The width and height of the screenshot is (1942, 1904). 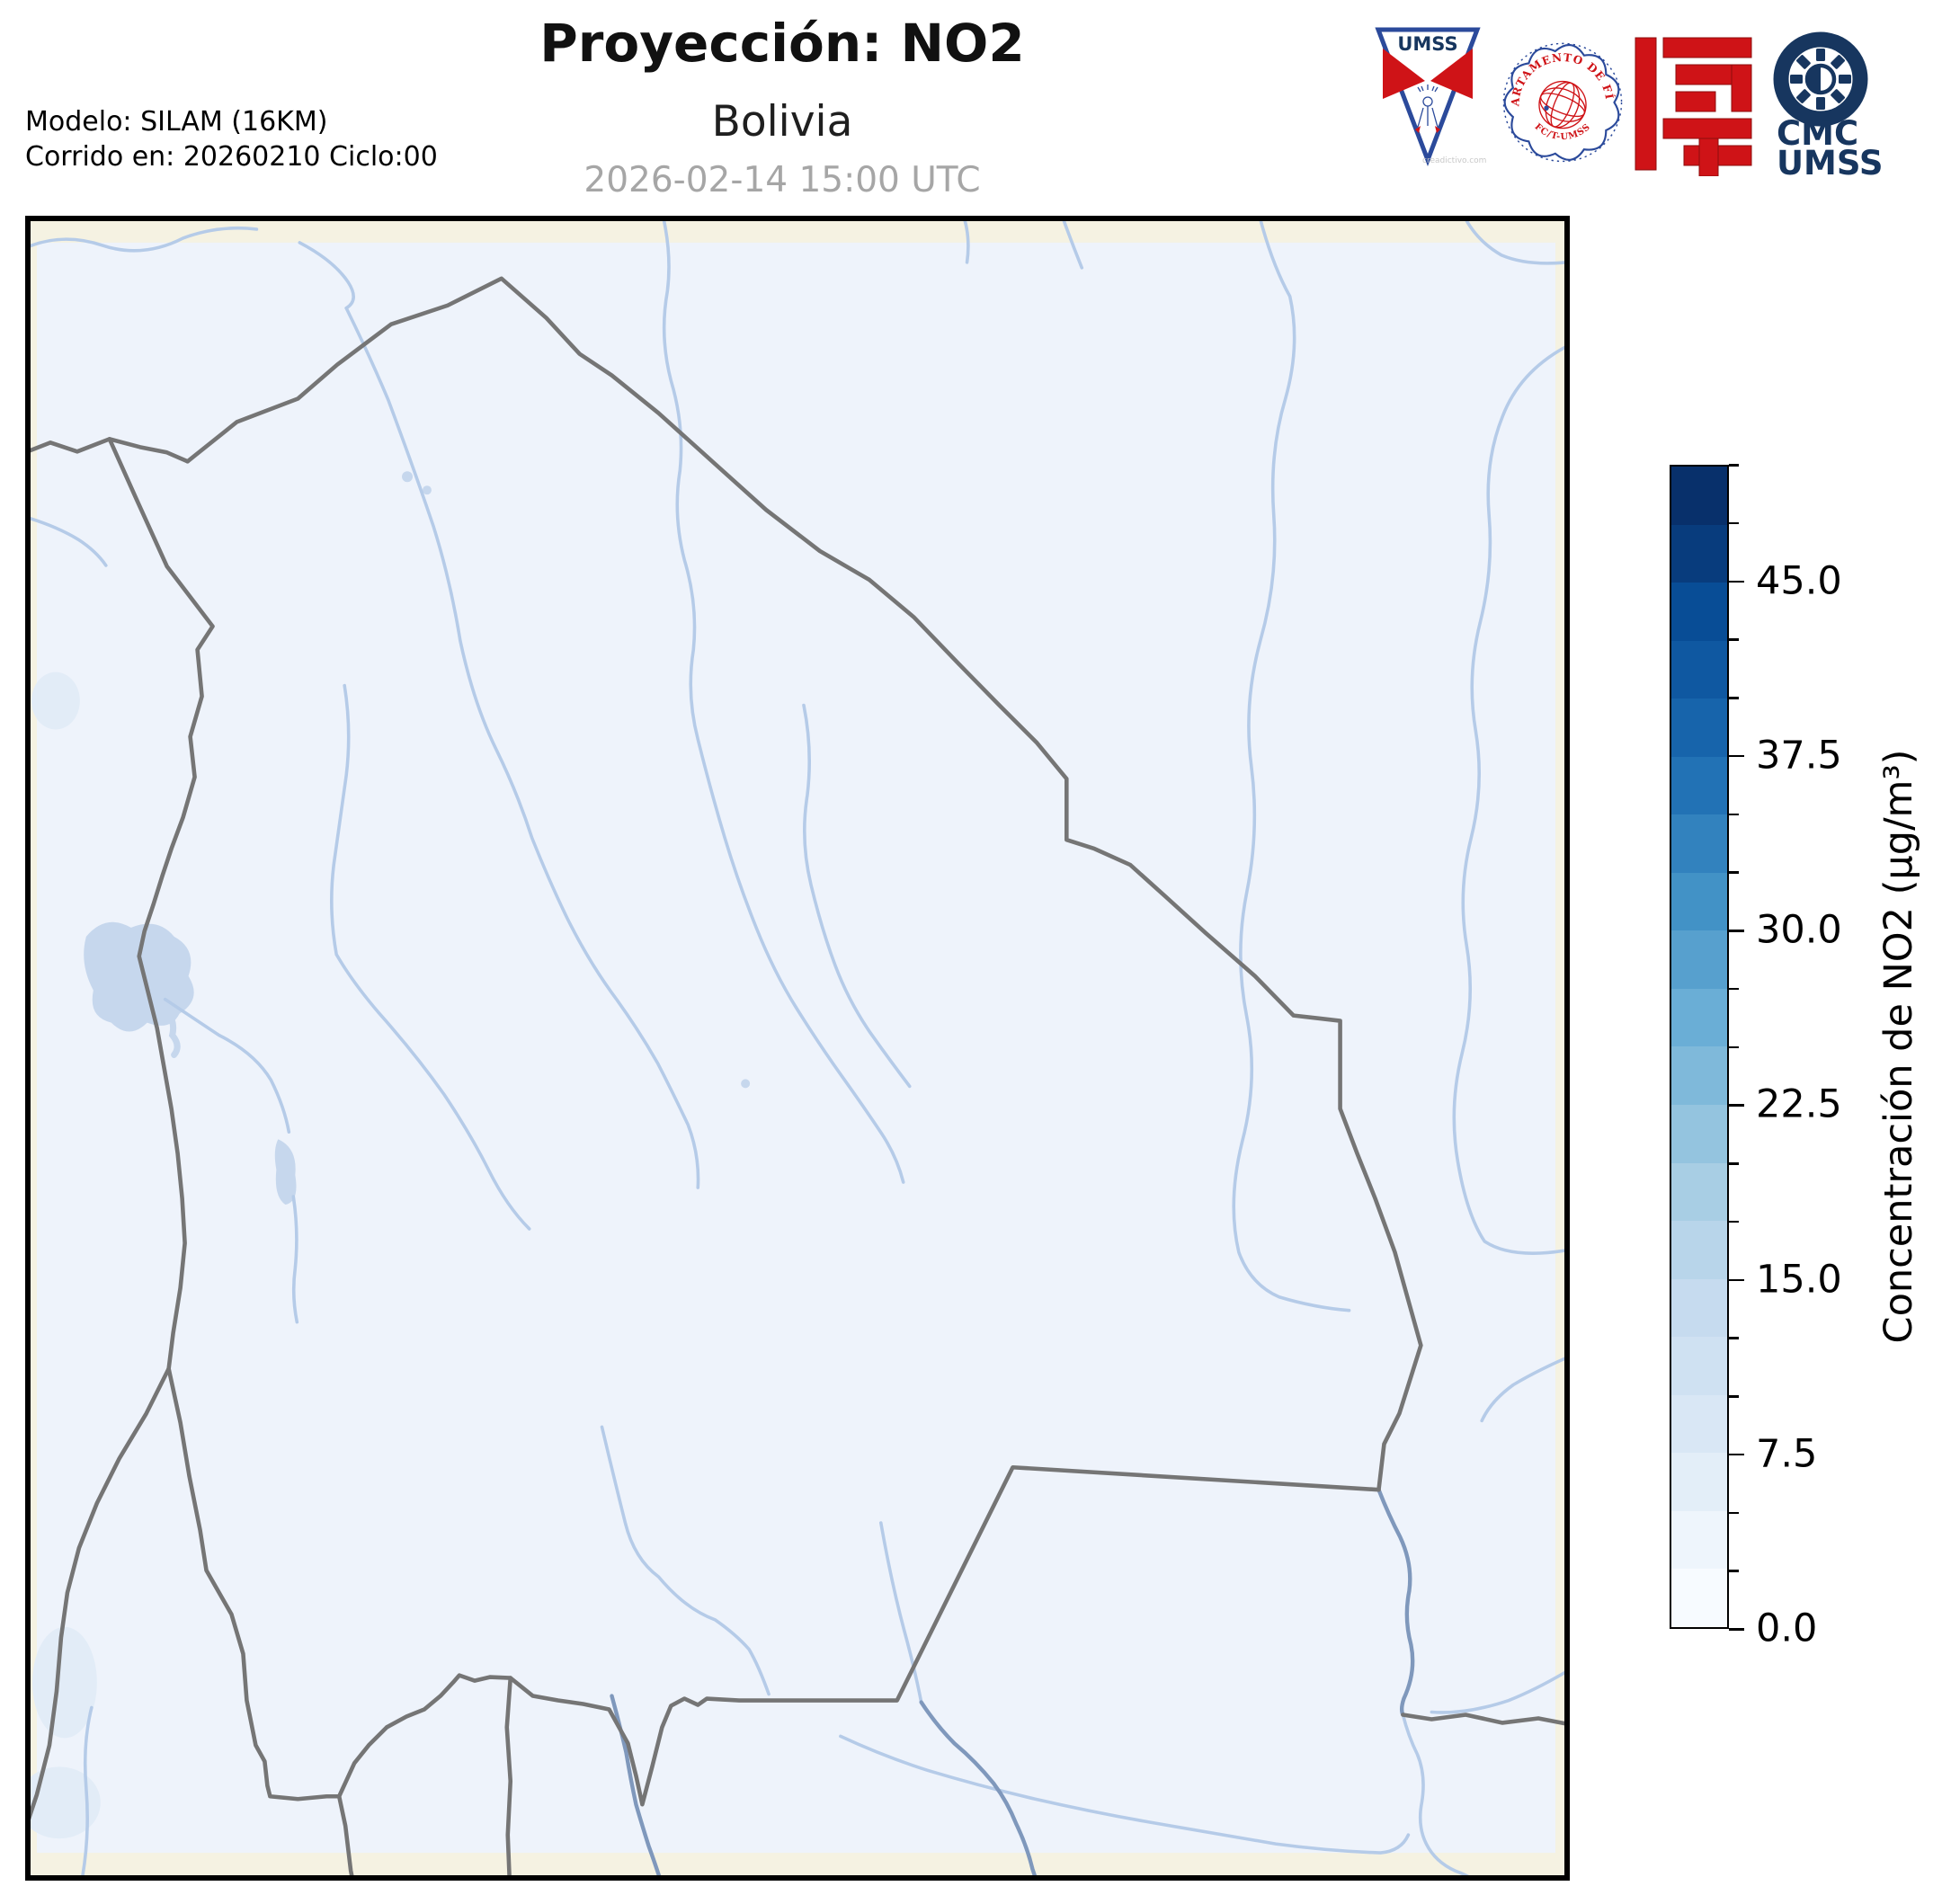 I want to click on lakes, so click(x=417, y=838).